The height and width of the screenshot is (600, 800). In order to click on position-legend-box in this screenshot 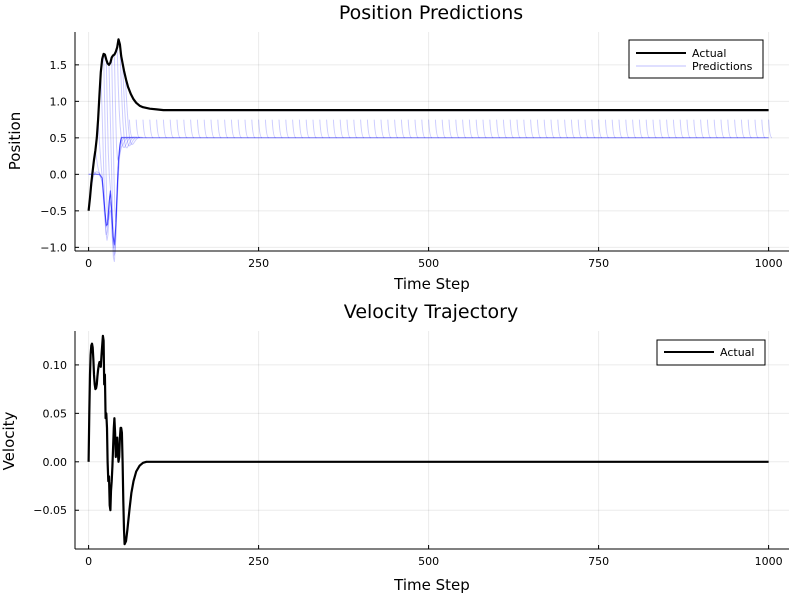, I will do `click(696, 59)`.